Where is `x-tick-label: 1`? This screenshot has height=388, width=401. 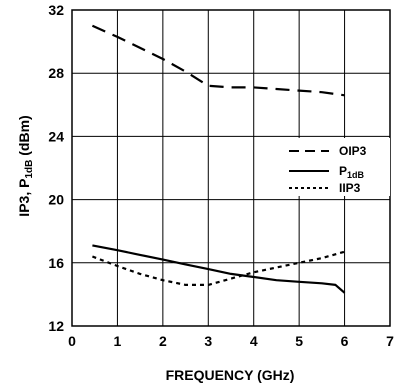 x-tick-label: 1 is located at coordinates (118, 341).